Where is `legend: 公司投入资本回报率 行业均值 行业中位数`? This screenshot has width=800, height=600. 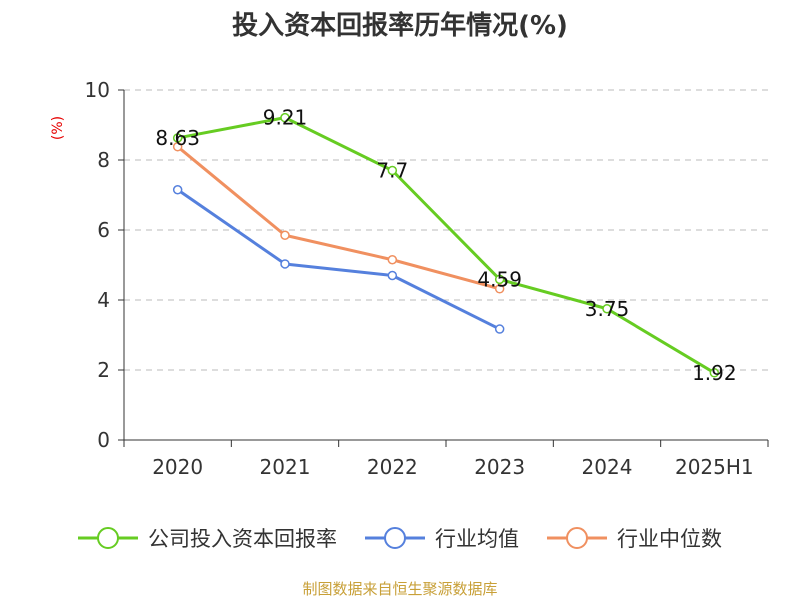 legend: 公司投入资本回报率 行业均值 行业中位数 is located at coordinates (400, 539).